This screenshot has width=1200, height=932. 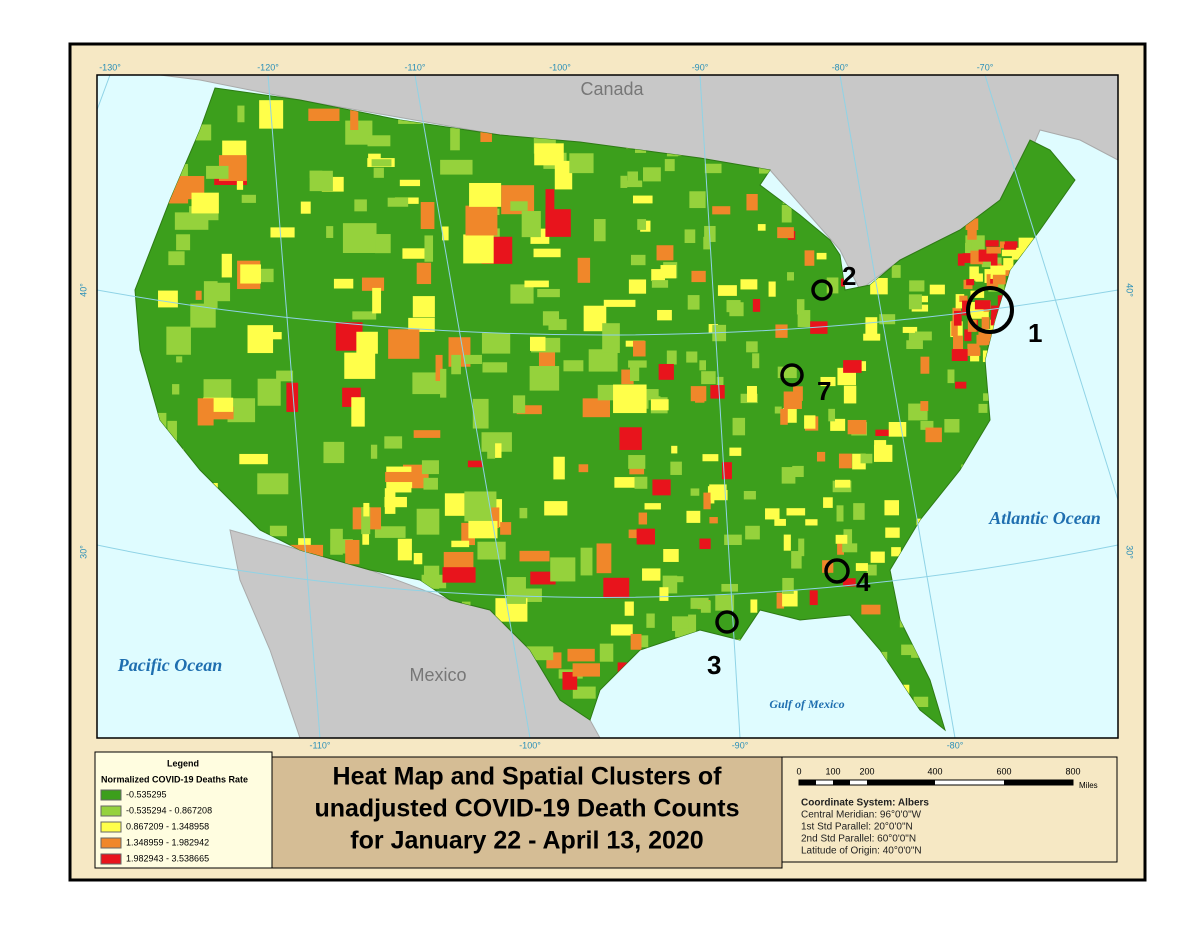 I want to click on graticule-label: -90°, so click(x=740, y=745).